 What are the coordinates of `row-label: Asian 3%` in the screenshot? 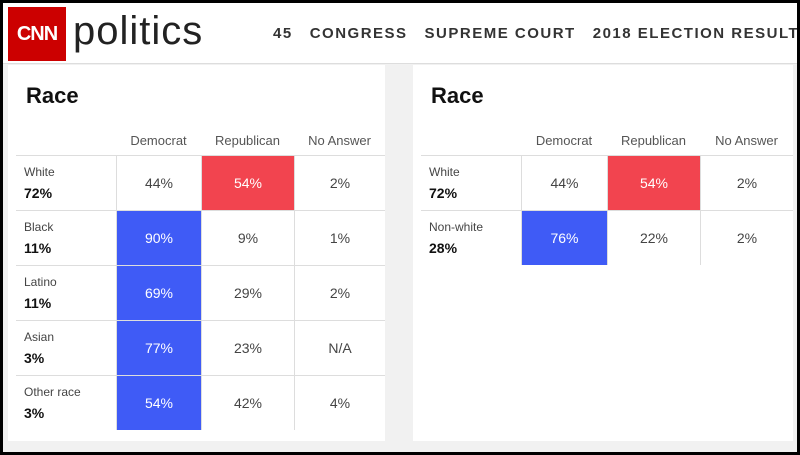 It's located at (66, 347).